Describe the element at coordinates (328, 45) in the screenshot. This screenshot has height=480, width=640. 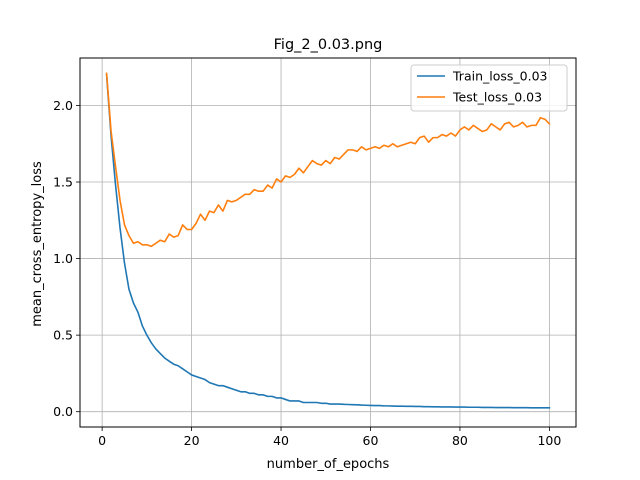
I see `chart-title: Fig_2_0.03.png` at that location.